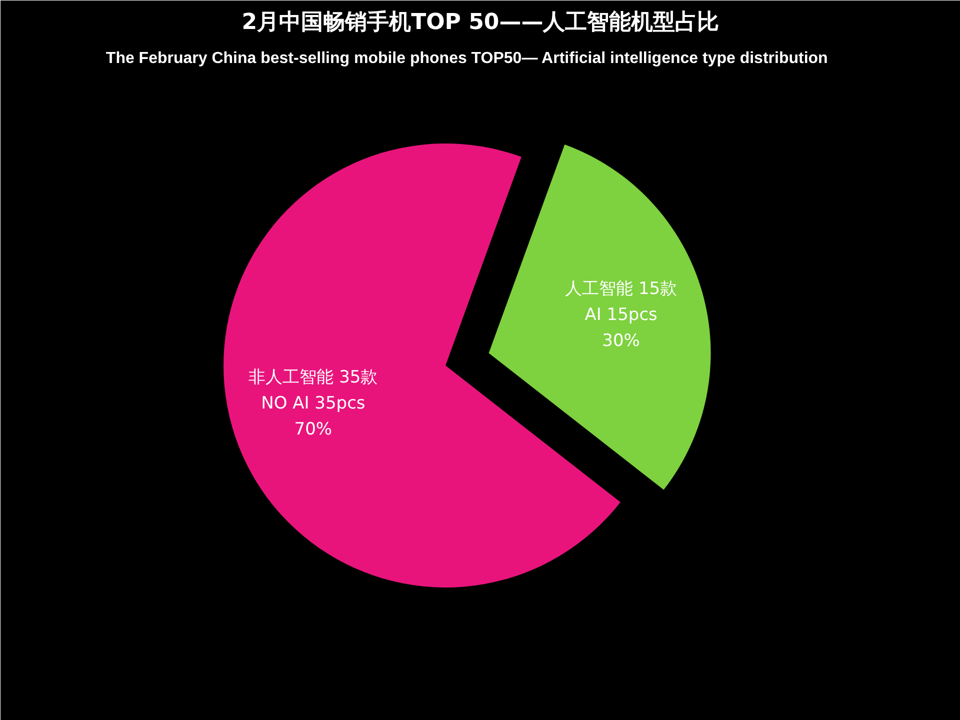 This screenshot has width=960, height=720. What do you see at coordinates (481, 22) in the screenshot?
I see `chart-title: 2月中国畅销手机TOP 50——人工智能机型占比` at bounding box center [481, 22].